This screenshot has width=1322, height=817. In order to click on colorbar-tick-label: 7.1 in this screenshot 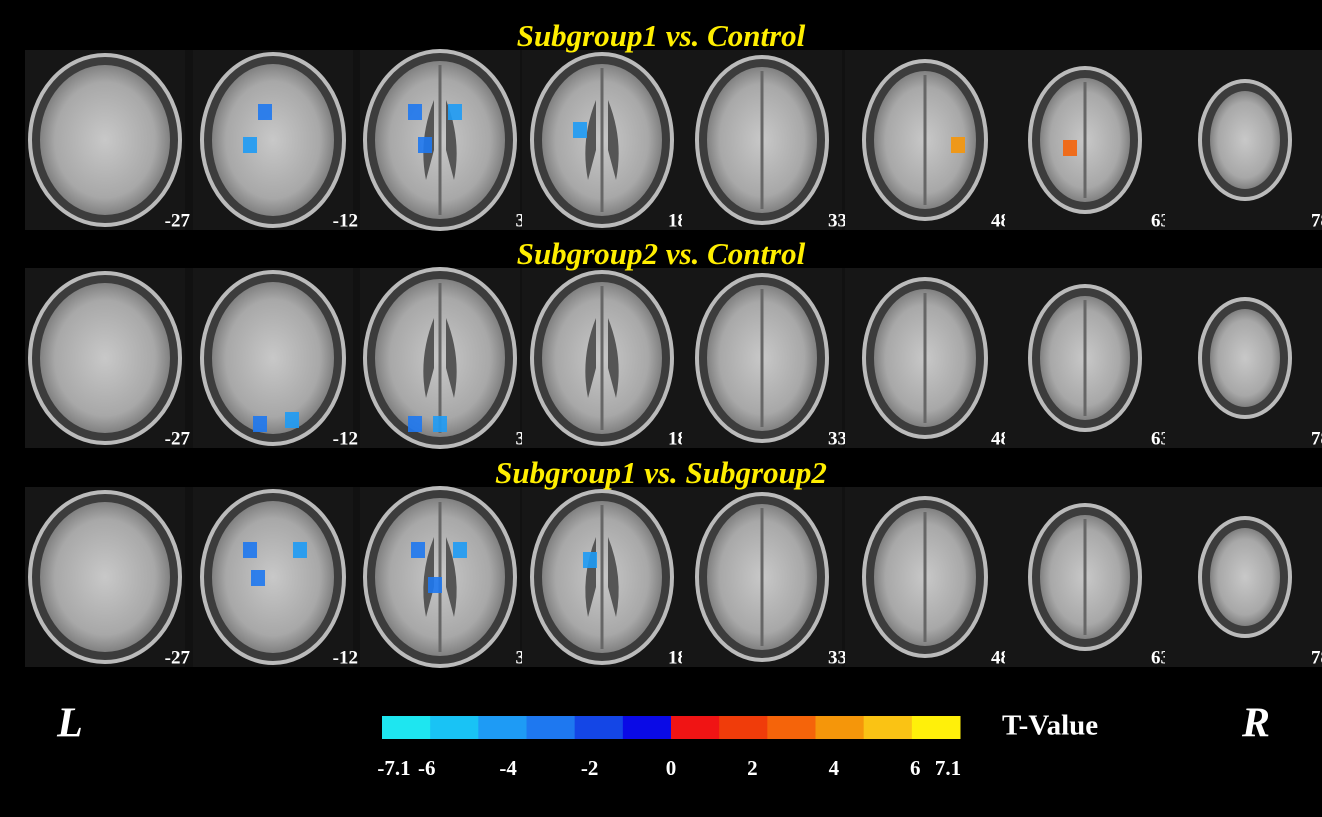, I will do `click(948, 768)`.